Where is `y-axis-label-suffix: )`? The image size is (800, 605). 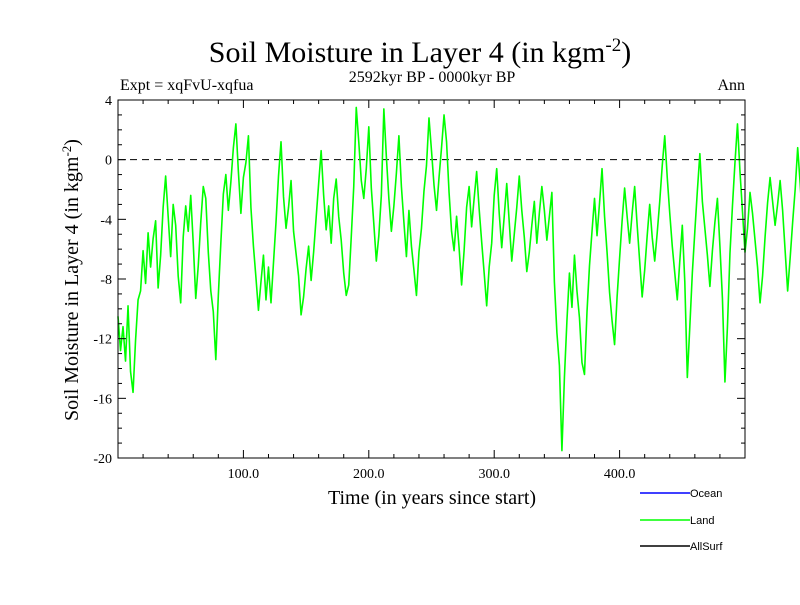 y-axis-label-suffix: ) is located at coordinates (72, 142).